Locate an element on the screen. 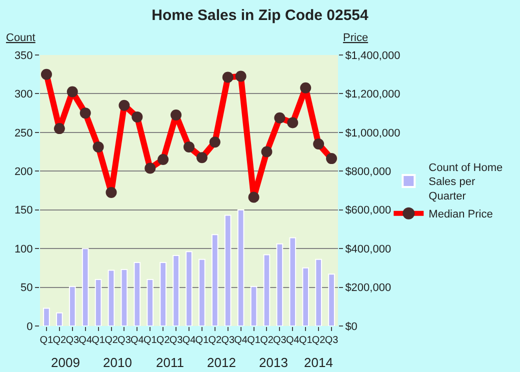 This screenshot has width=520, height=372. y-tick-label: 50 is located at coordinates (26, 288).